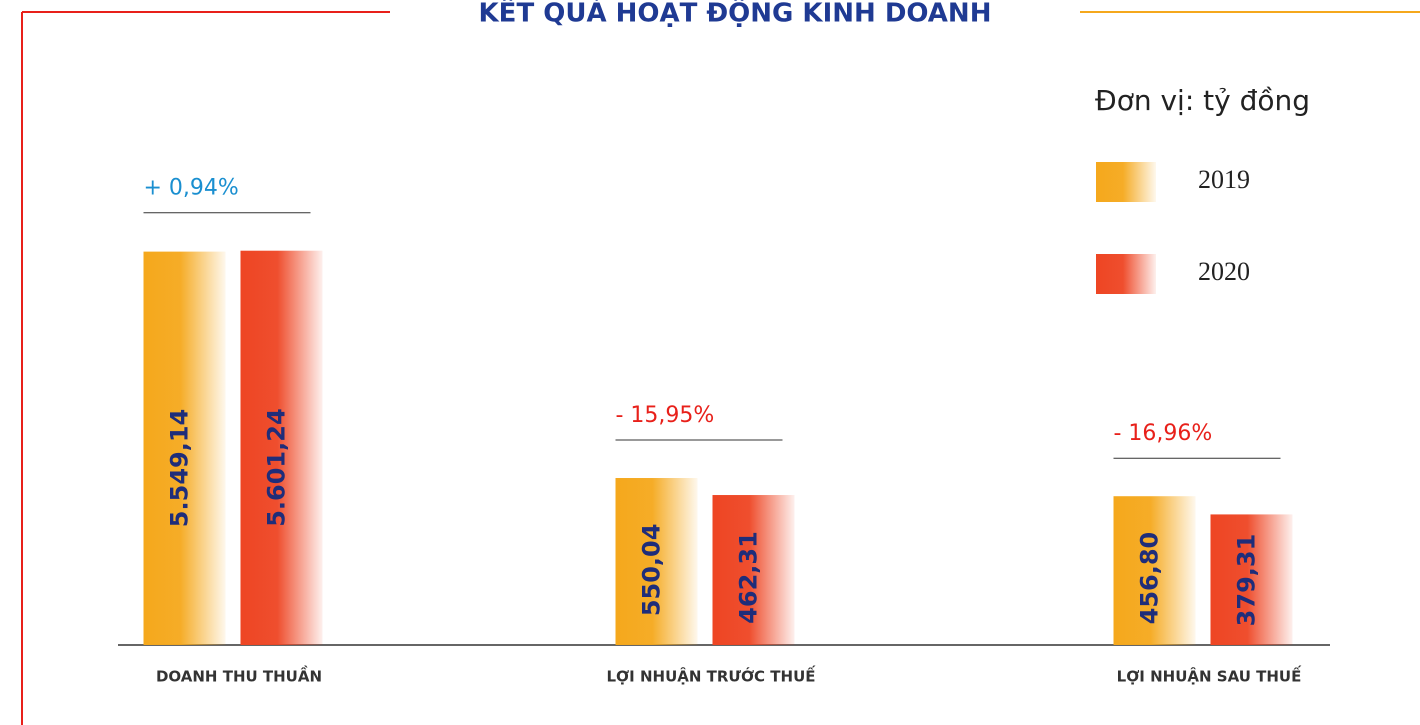  What do you see at coordinates (1209, 675) in the screenshot?
I see `x-tick-label: LỢI NHUẬN SAU THUẾ` at bounding box center [1209, 675].